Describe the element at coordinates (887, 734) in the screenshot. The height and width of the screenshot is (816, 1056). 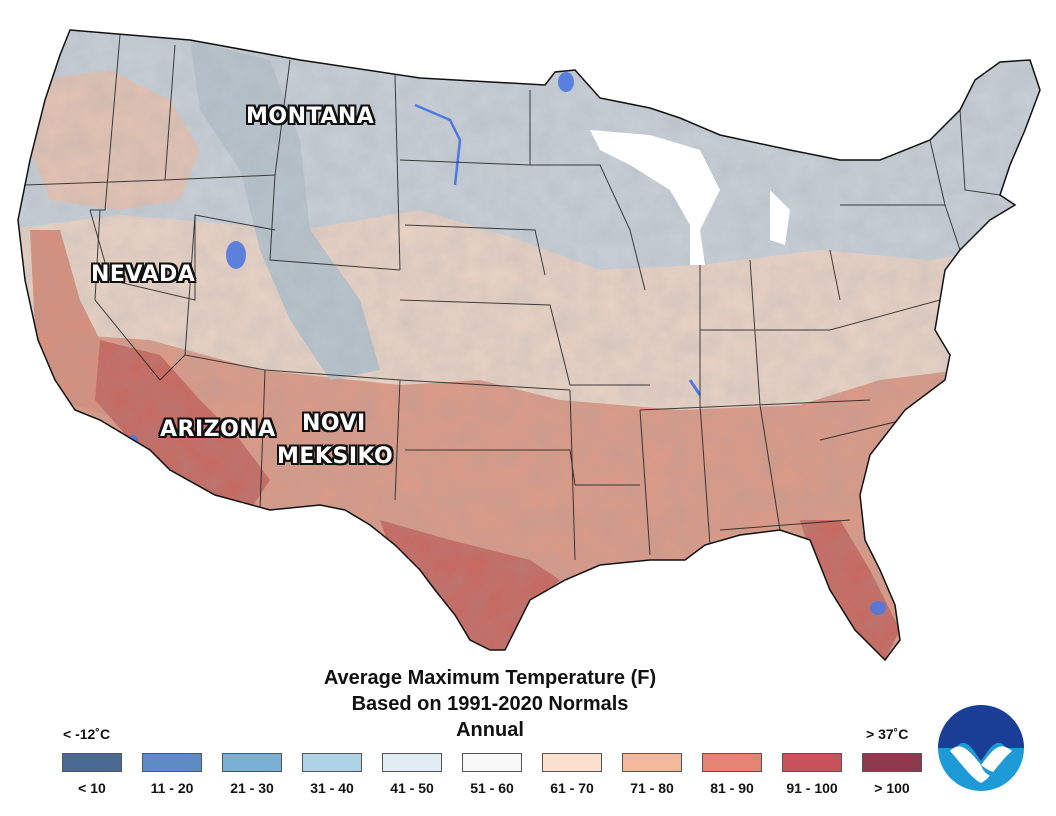
I see `legend-high-celsius: > 37˚C` at that location.